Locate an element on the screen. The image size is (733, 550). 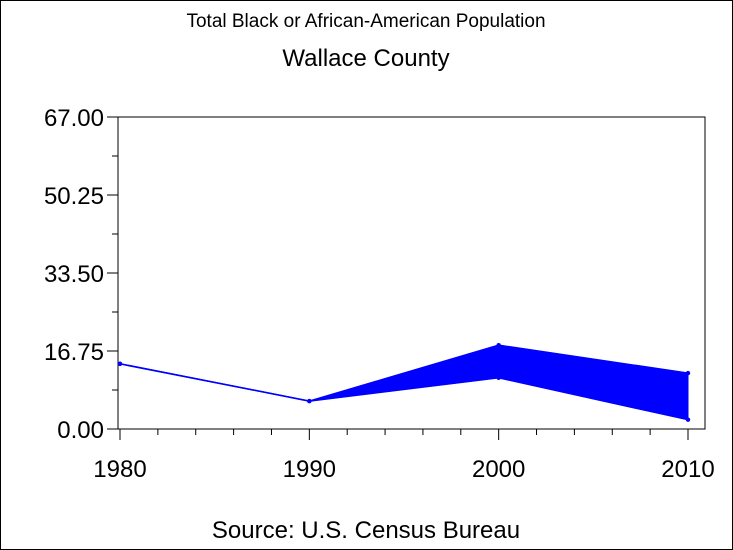
range-band is located at coordinates (404, 382).